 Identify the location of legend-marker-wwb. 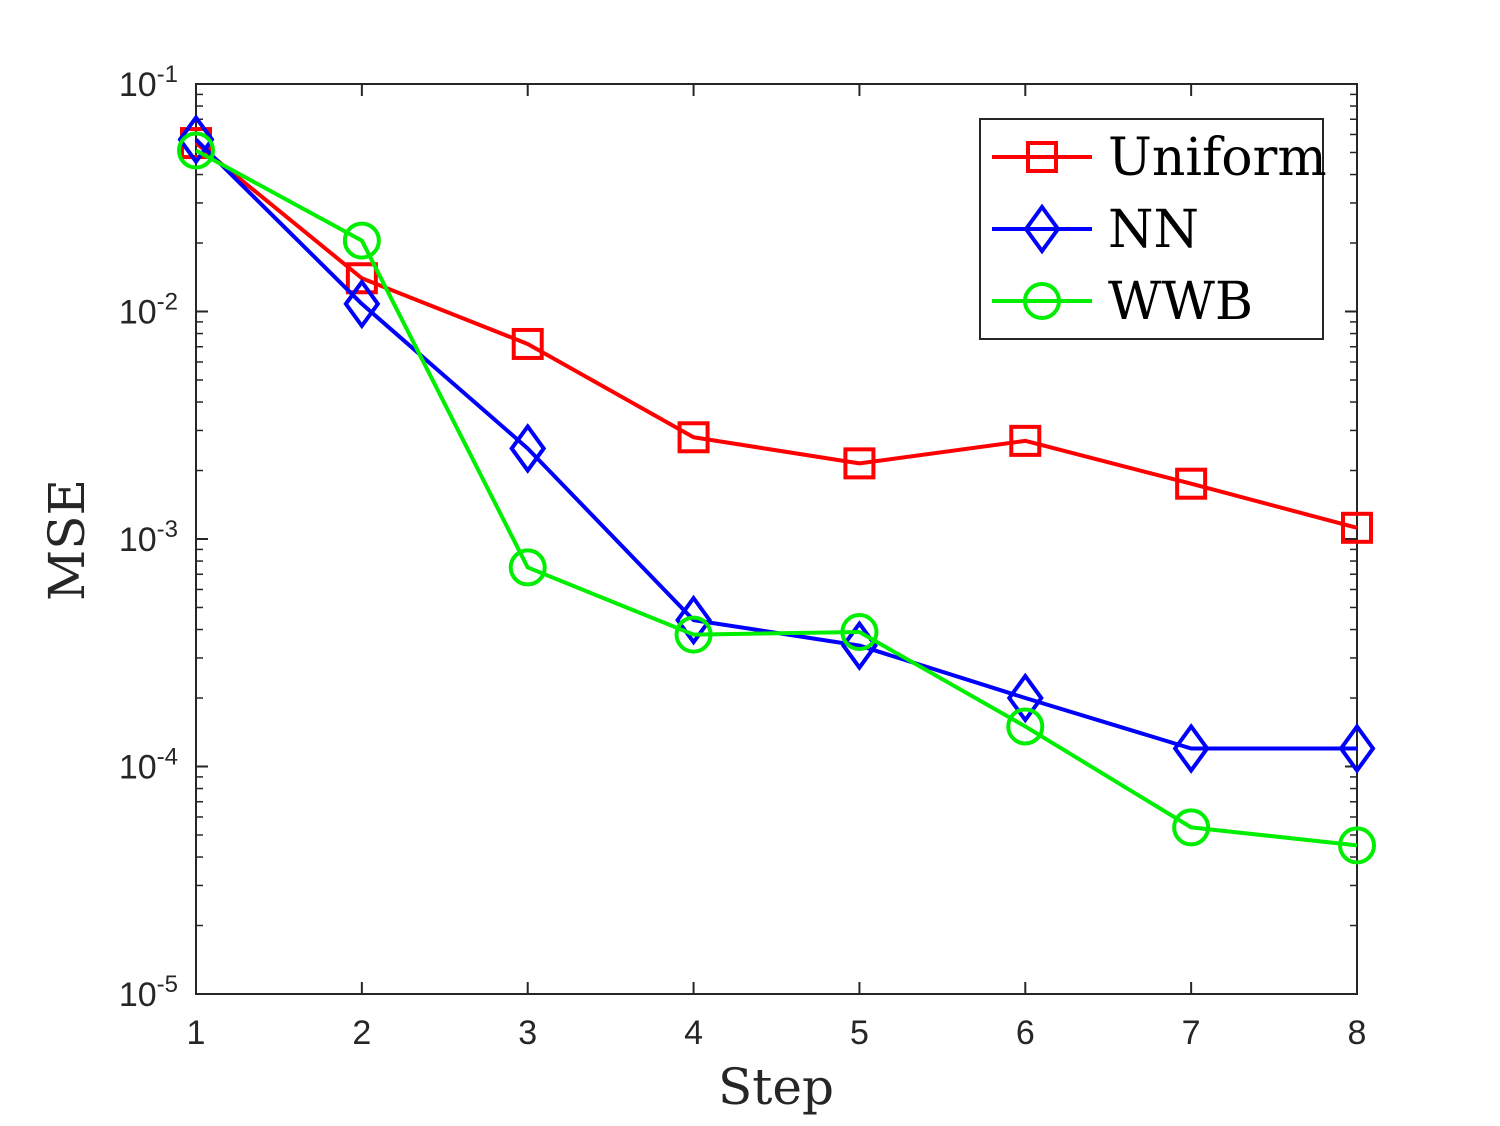
(1042, 301).